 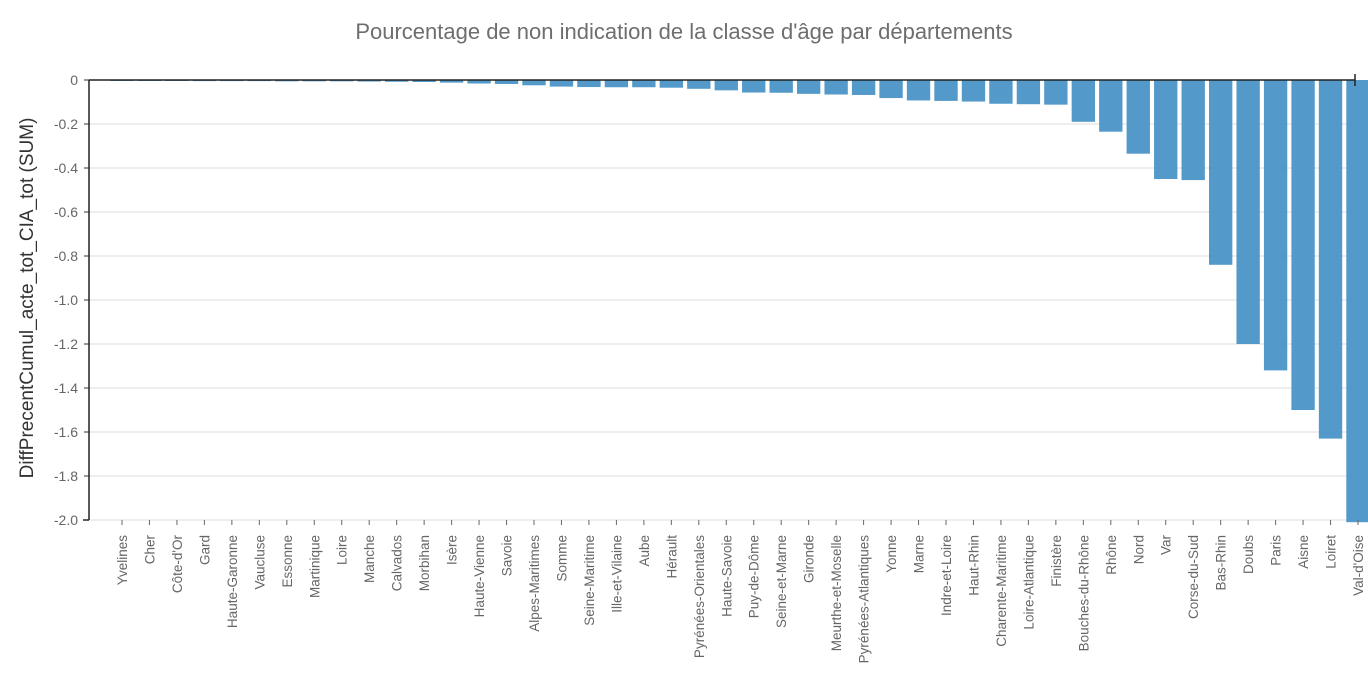 I want to click on x-tick-label: Haut-Rhin, so click(x=973, y=565).